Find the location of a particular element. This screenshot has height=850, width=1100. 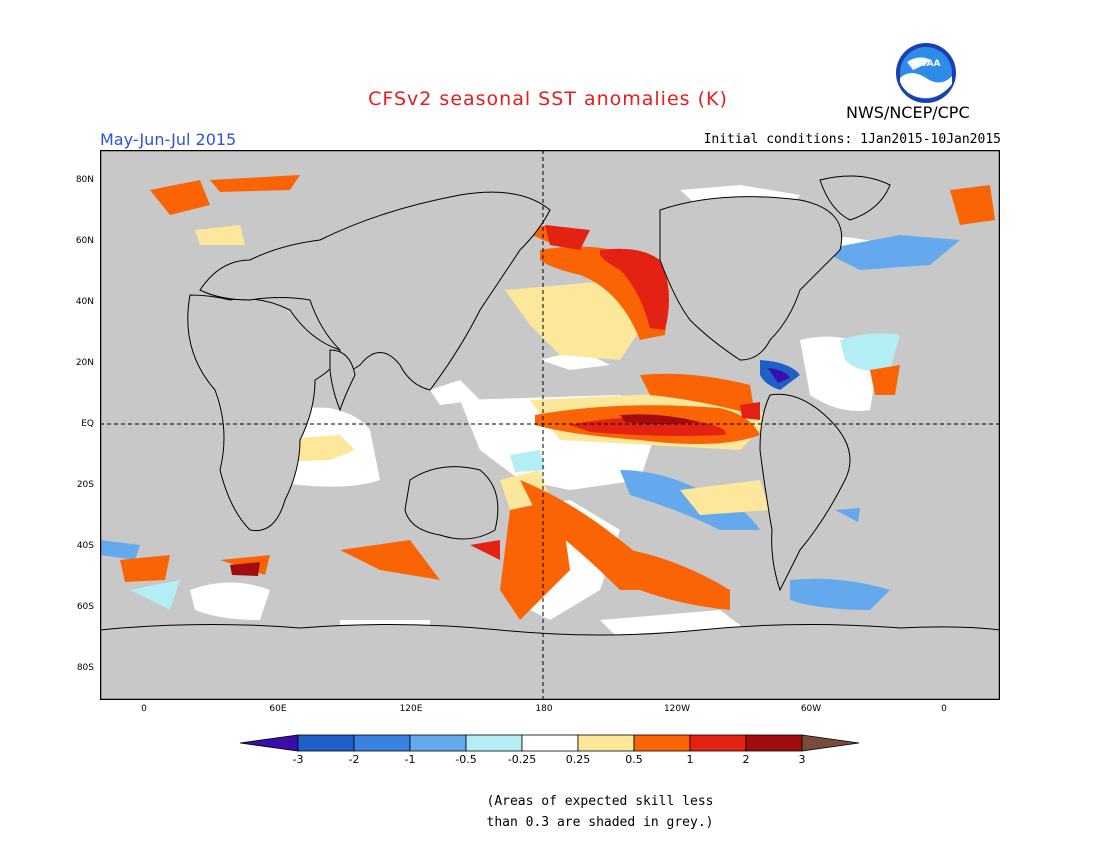

very-strong-positive-anomaly-areas is located at coordinates (465, 495).